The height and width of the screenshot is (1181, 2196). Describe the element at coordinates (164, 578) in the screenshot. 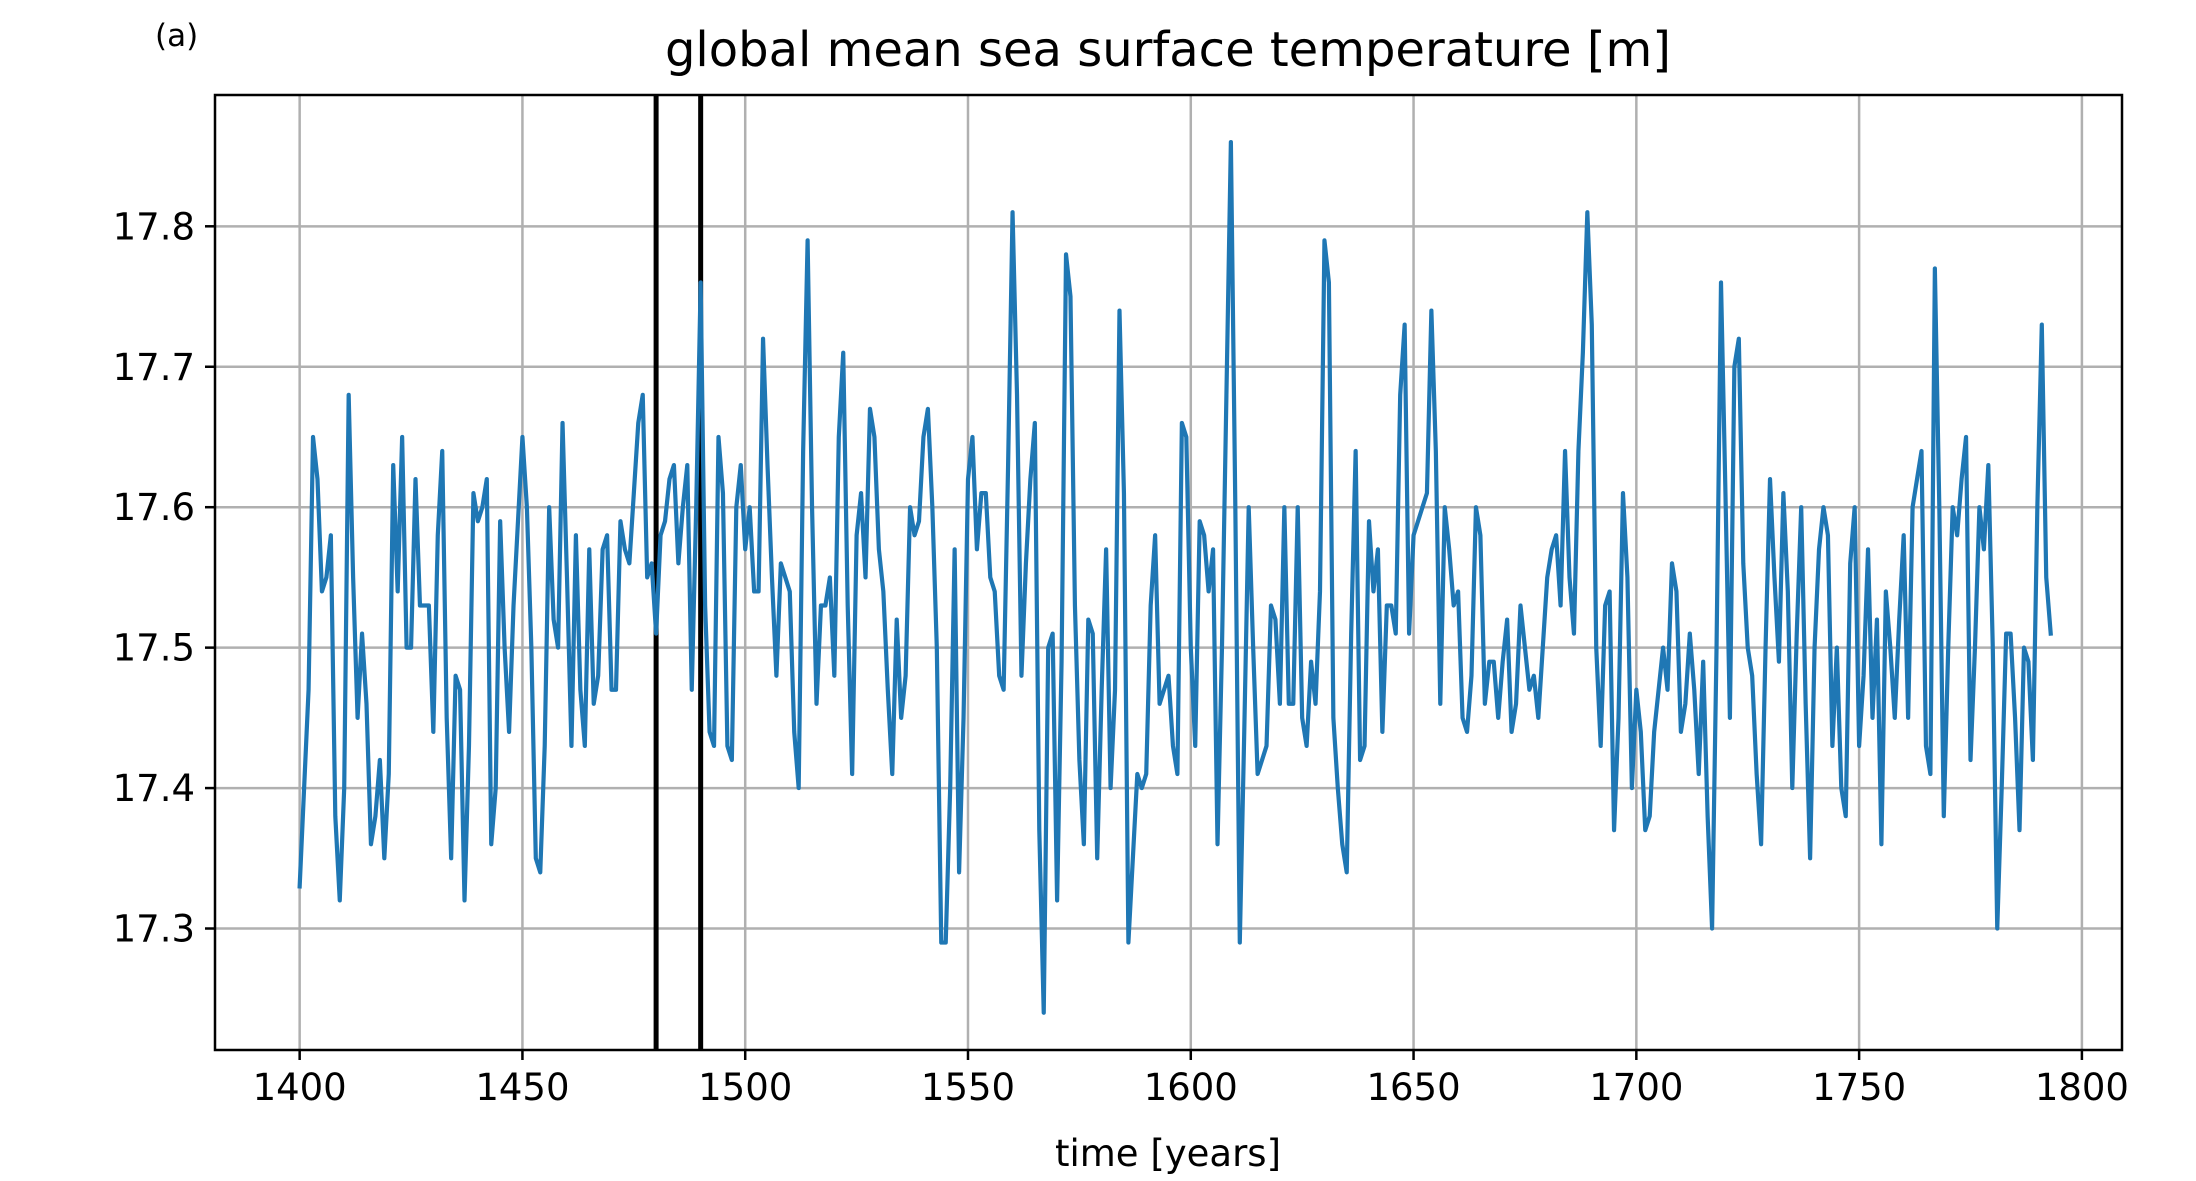

I see `y-axis-ticks: 17.3 17.4 17.5 17.6 17.7 17.8` at that location.